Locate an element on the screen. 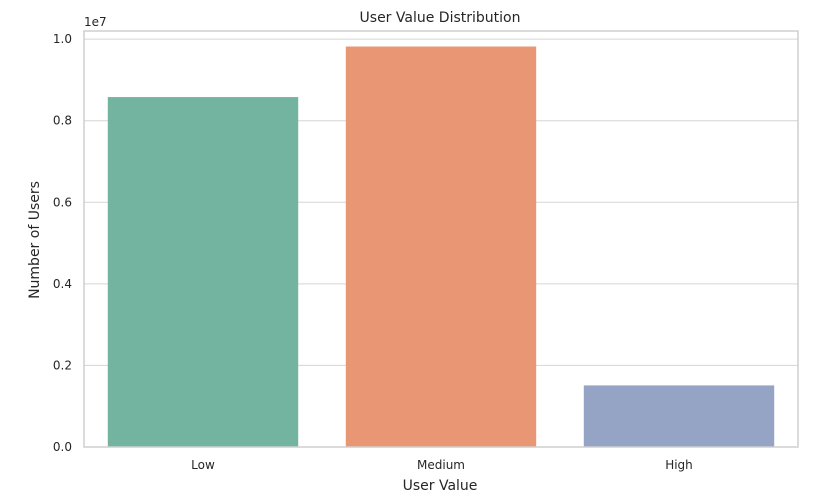 This screenshot has width=828, height=502. y-tick-label: 0.2 is located at coordinates (62, 365).